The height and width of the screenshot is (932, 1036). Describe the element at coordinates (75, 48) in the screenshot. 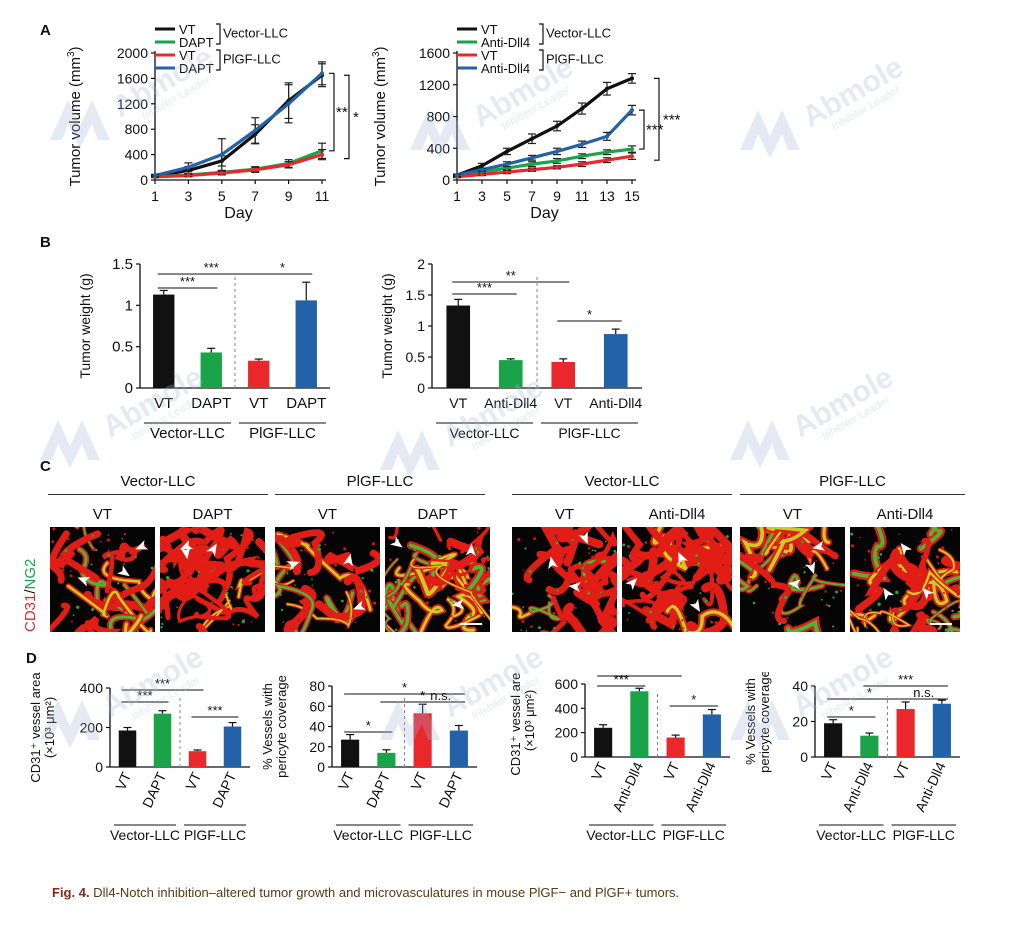

I see `y-axis-label-end: )` at that location.